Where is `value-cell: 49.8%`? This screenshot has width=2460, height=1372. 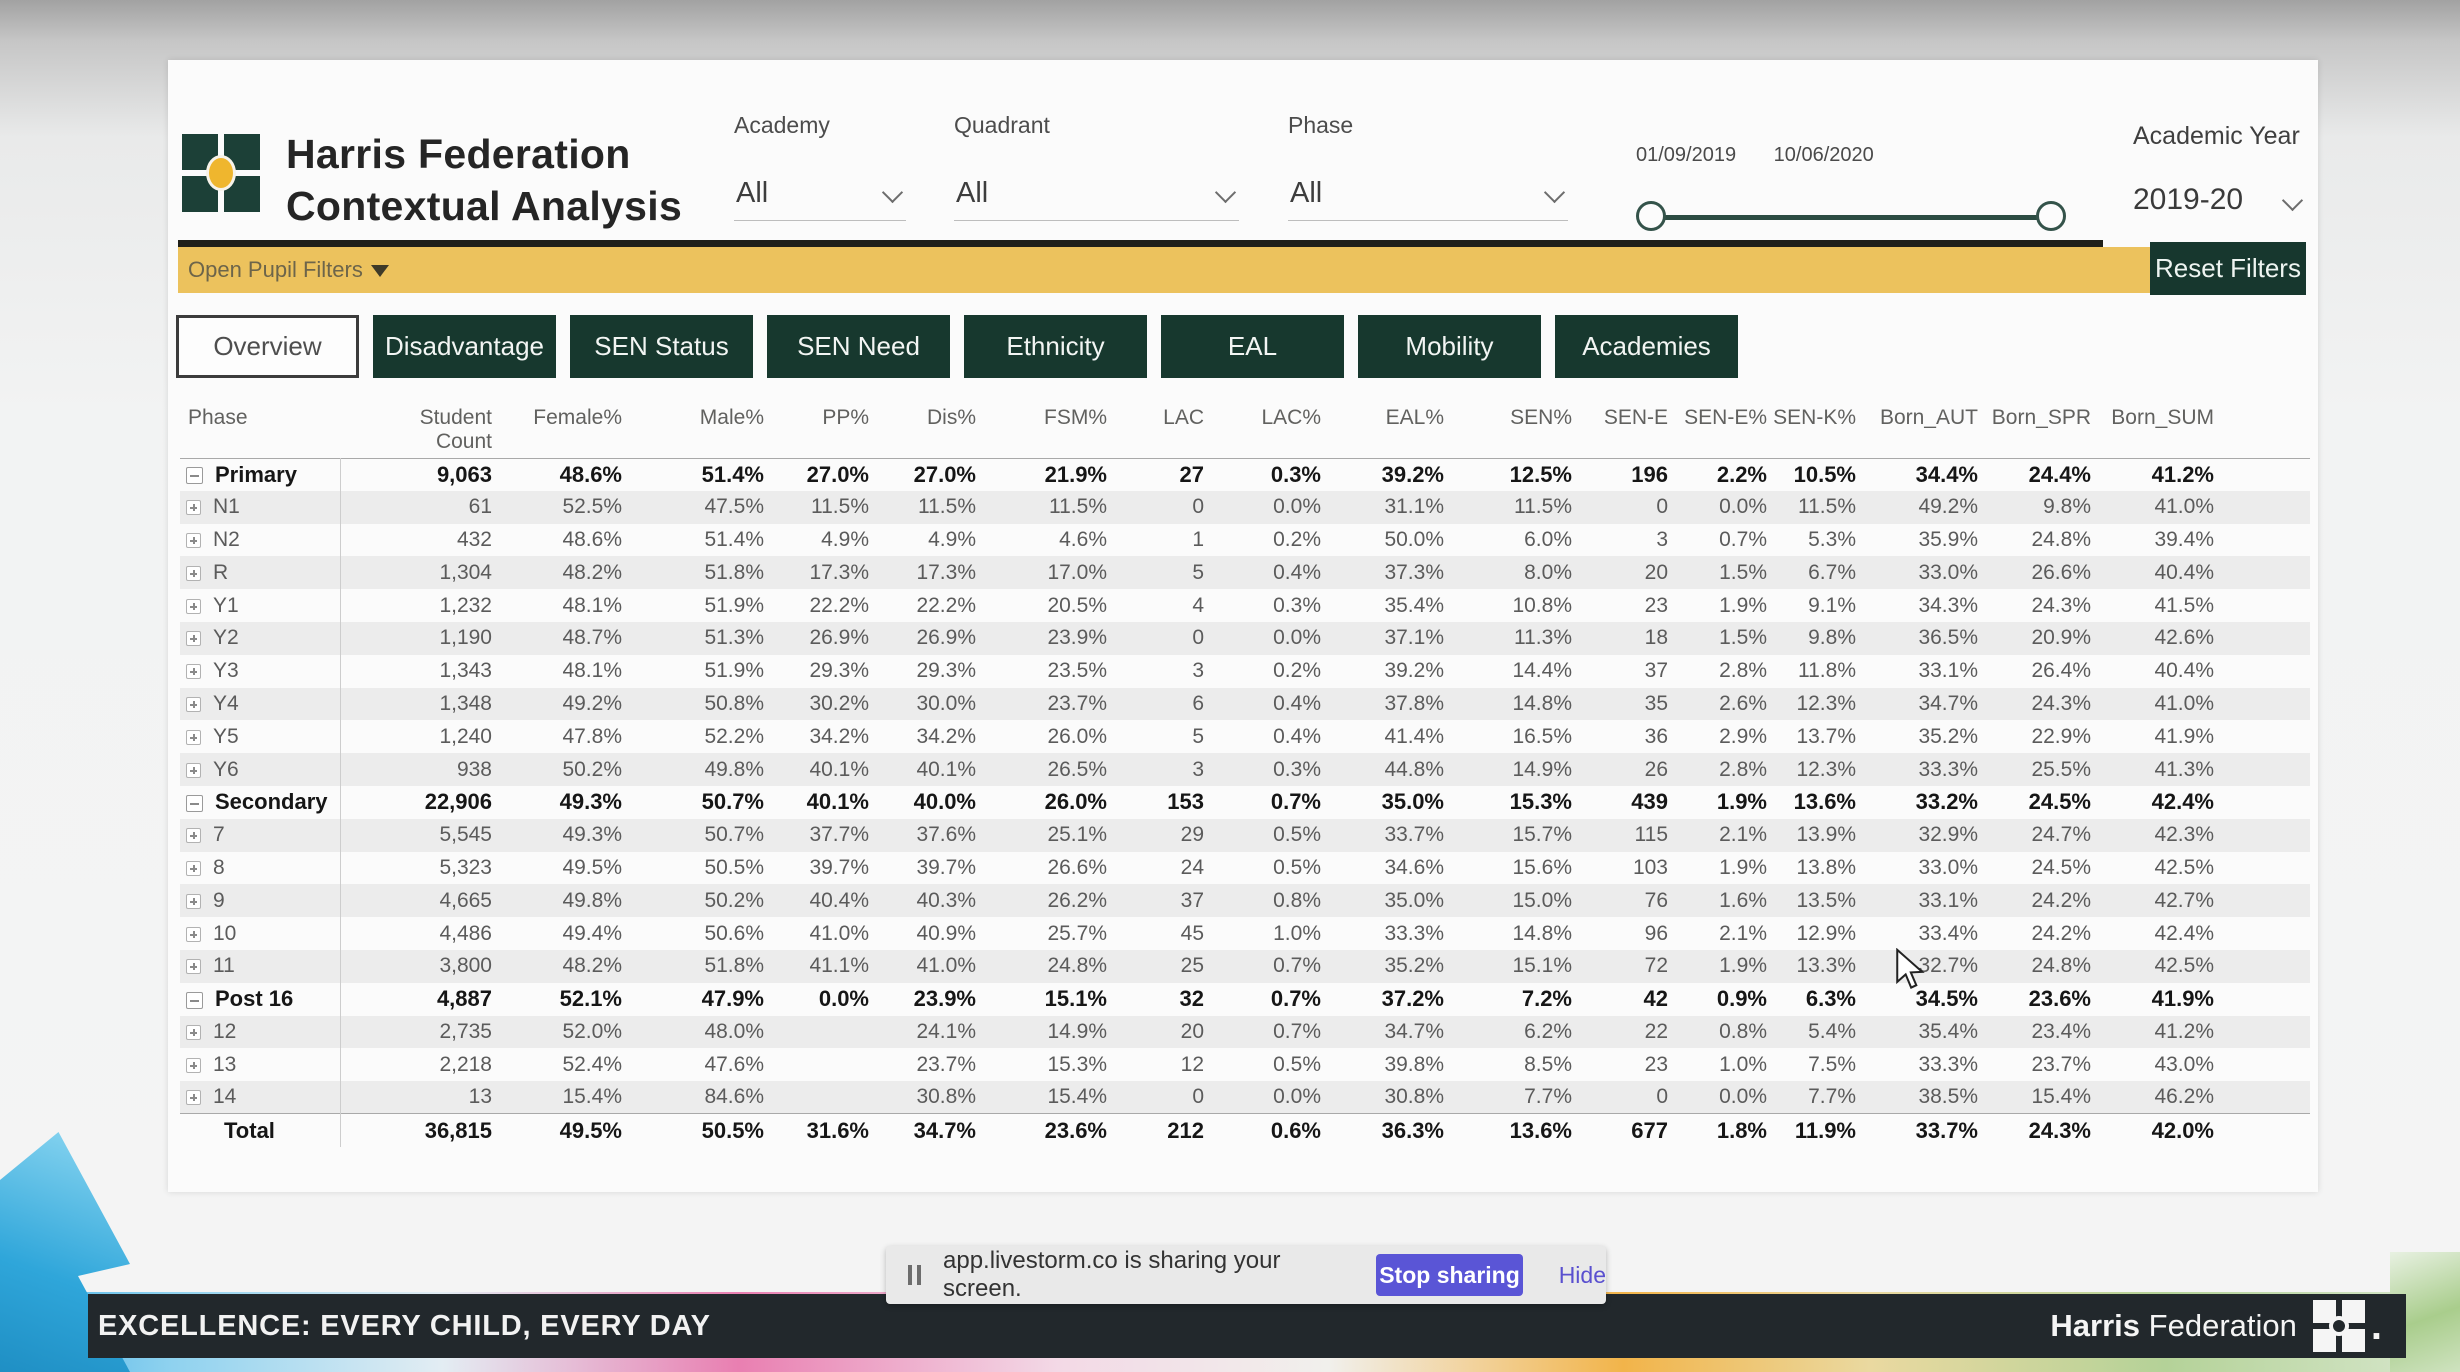 value-cell: 49.8% is located at coordinates (563, 901).